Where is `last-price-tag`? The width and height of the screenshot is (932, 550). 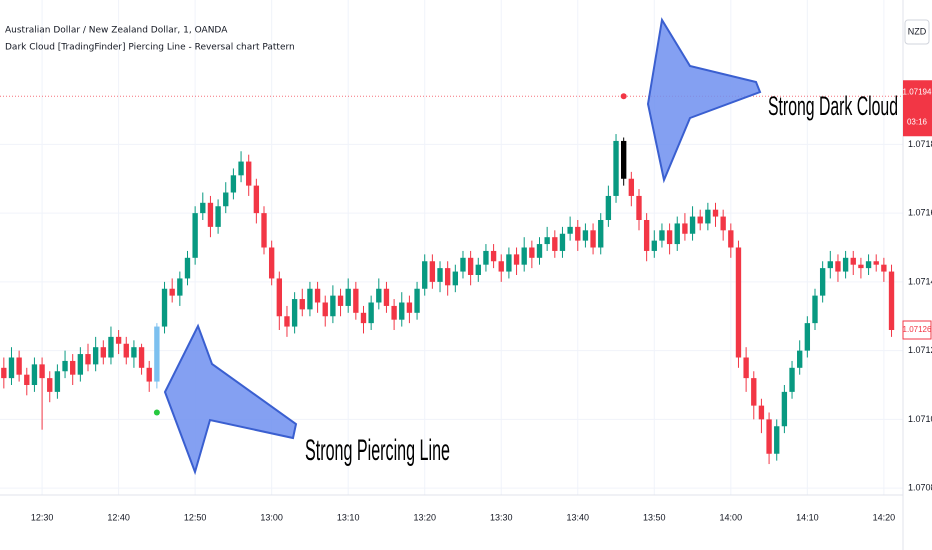 last-price-tag is located at coordinates (917, 330).